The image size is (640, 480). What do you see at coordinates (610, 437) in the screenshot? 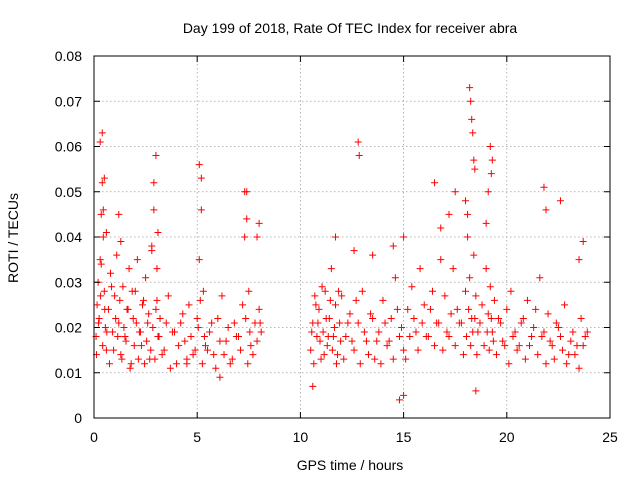
I see `x-tick-label: 25` at bounding box center [610, 437].